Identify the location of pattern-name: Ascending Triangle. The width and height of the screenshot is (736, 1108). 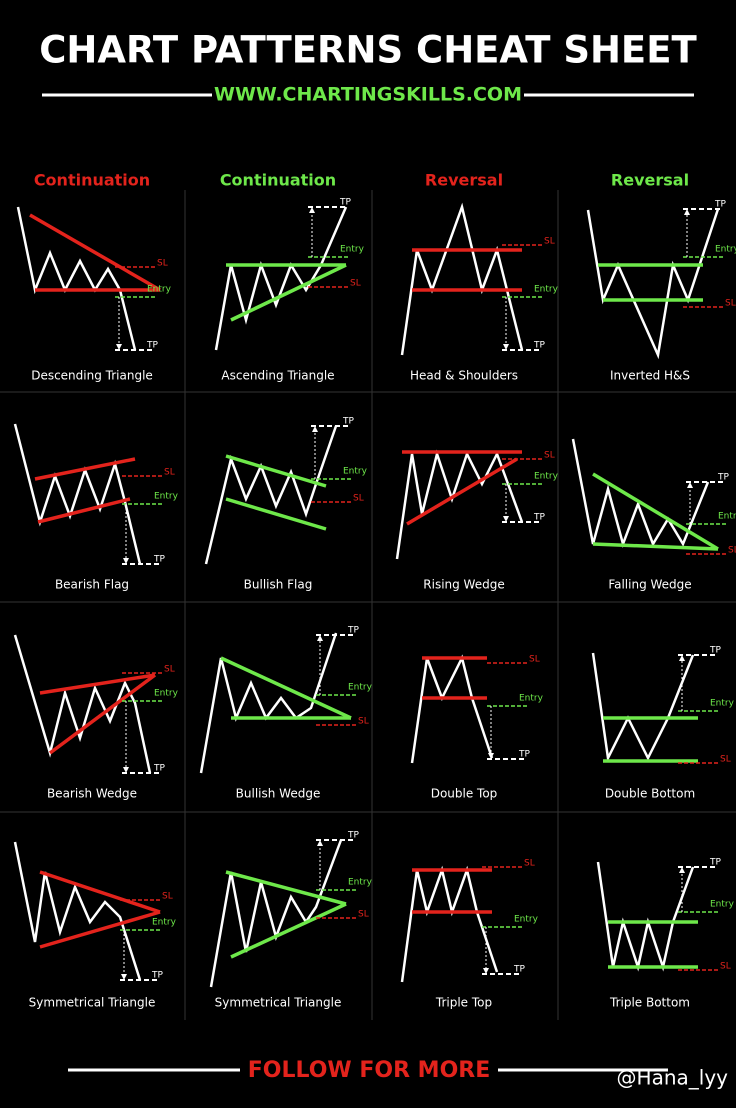
(277, 376).